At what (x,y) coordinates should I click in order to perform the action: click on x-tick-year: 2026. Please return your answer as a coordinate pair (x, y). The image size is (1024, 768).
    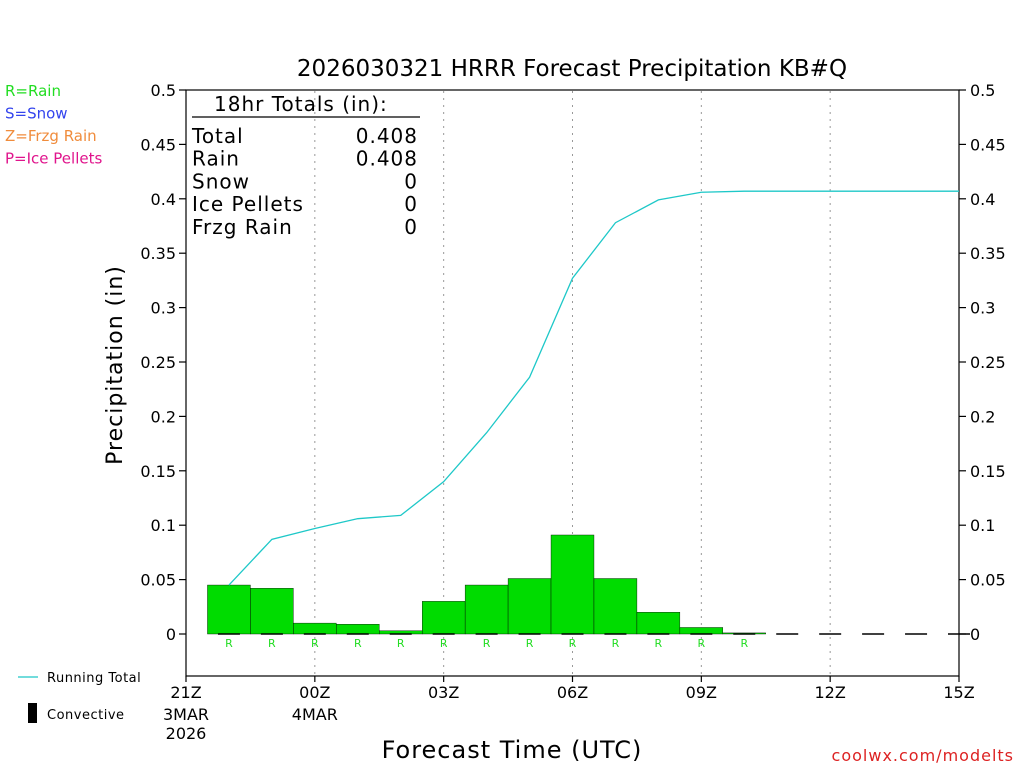
    Looking at the image, I should click on (186, 733).